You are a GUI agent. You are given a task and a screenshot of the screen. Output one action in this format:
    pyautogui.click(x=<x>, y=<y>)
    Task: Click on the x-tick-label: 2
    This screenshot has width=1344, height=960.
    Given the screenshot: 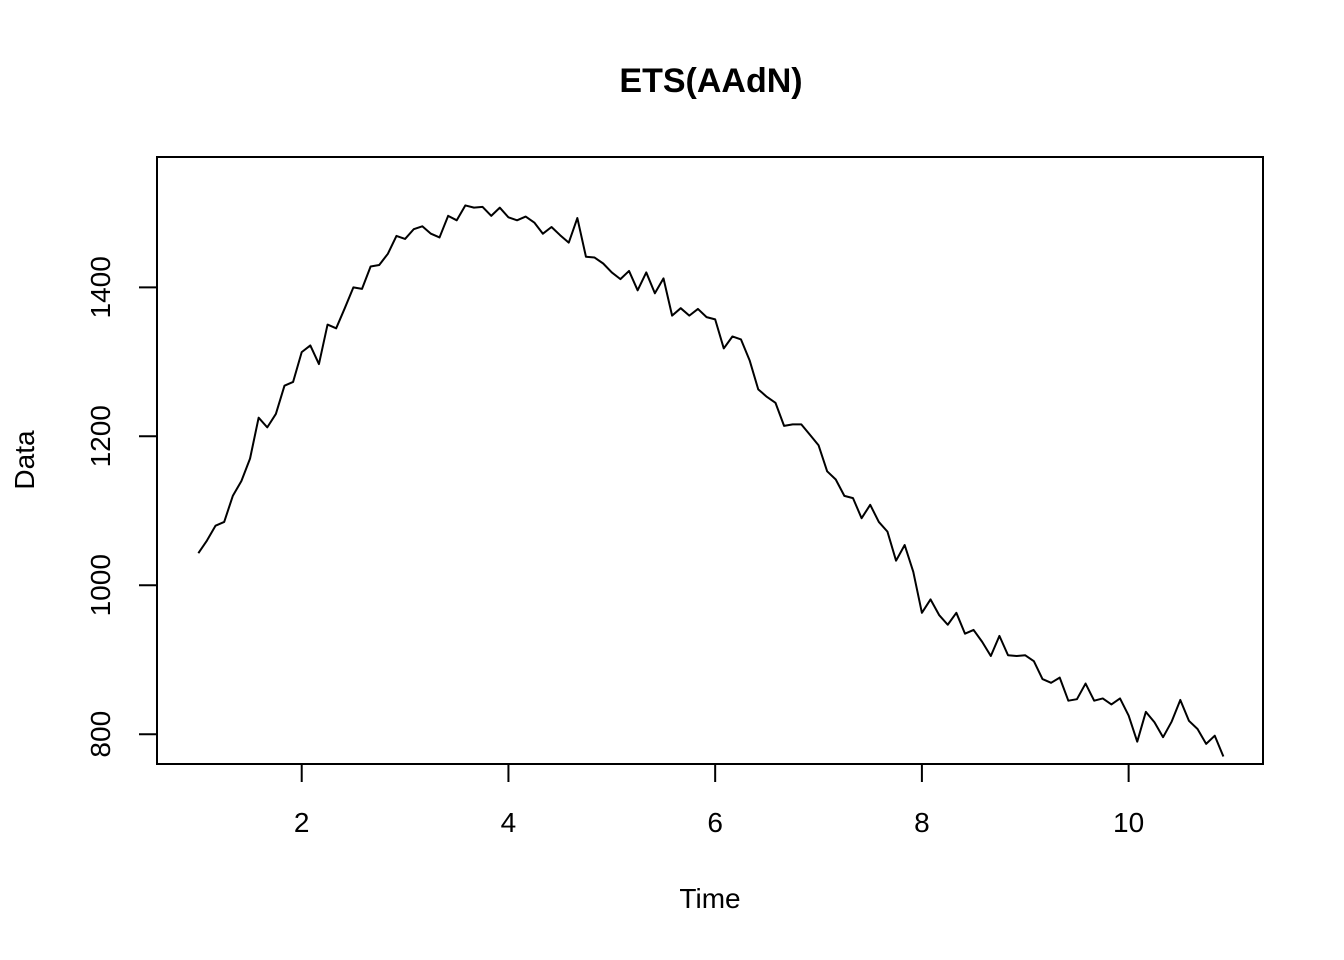 What is the action you would take?
    pyautogui.click(x=302, y=822)
    